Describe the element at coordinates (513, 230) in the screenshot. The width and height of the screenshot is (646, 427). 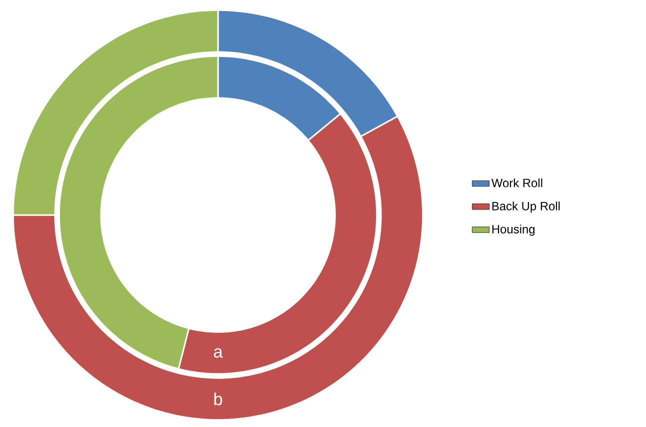
I see `legend-label: Housing` at that location.